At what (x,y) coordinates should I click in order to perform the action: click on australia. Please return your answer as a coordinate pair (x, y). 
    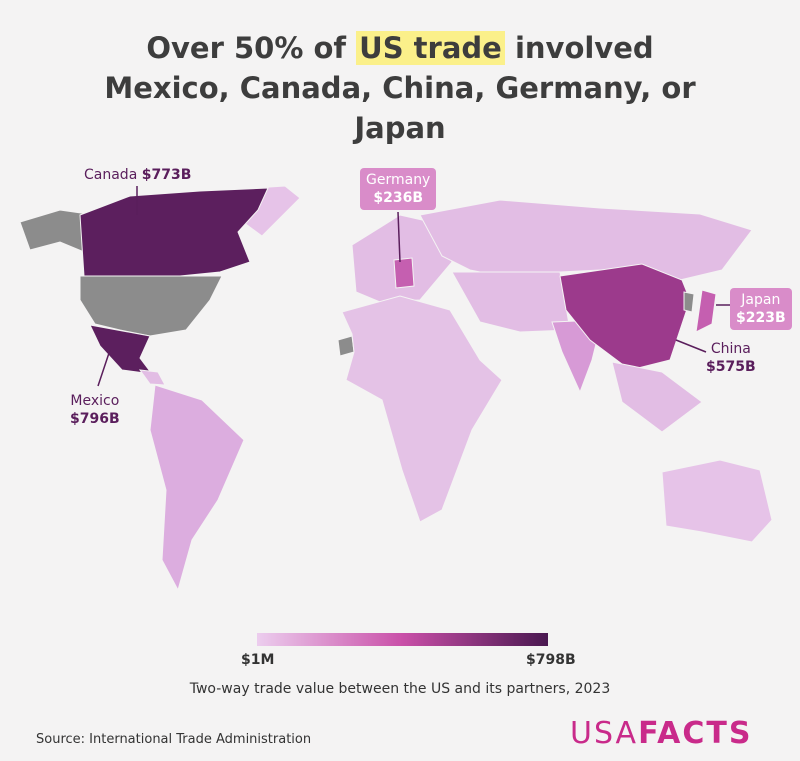
    Looking at the image, I should click on (717, 501).